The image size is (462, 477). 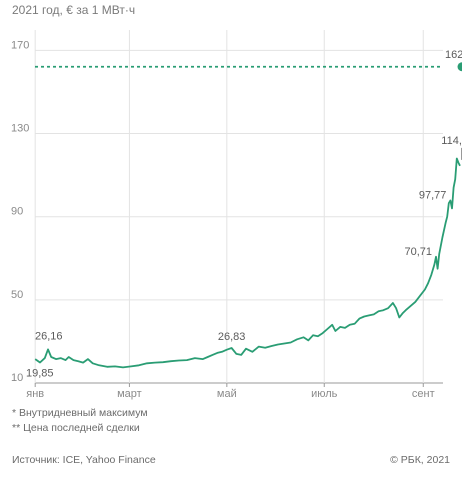 What do you see at coordinates (129, 394) in the screenshot?
I see `x-tick-label: март` at bounding box center [129, 394].